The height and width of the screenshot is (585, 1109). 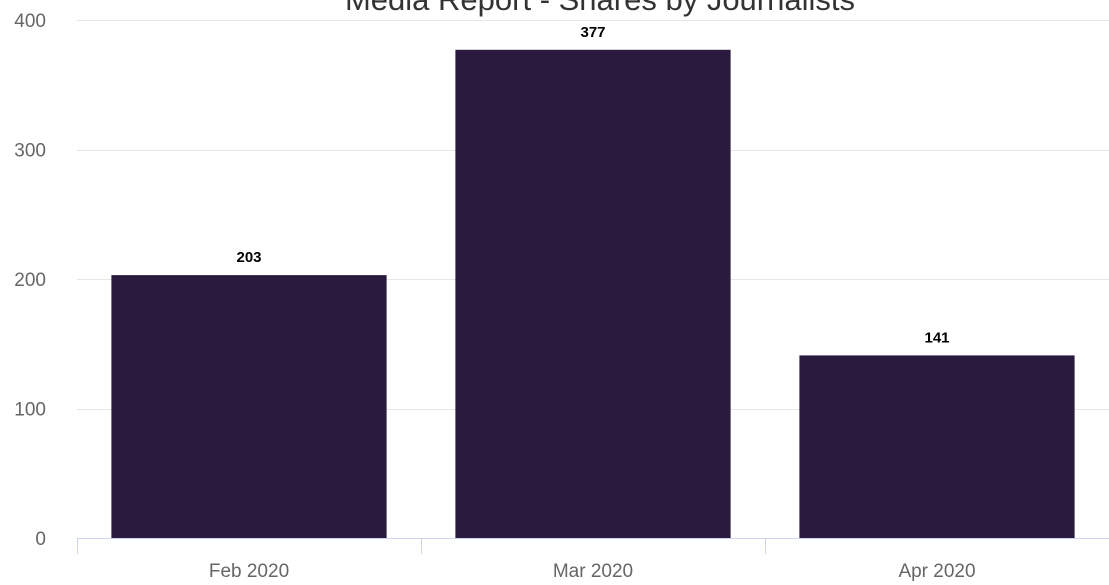 I want to click on data-label: 141, so click(x=936, y=337).